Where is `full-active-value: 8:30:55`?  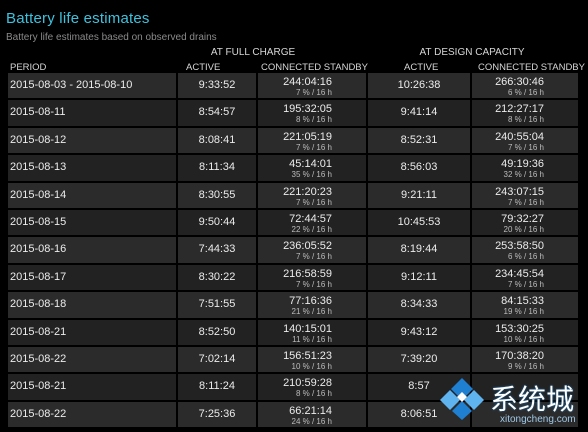 full-active-value: 8:30:55 is located at coordinates (217, 194).